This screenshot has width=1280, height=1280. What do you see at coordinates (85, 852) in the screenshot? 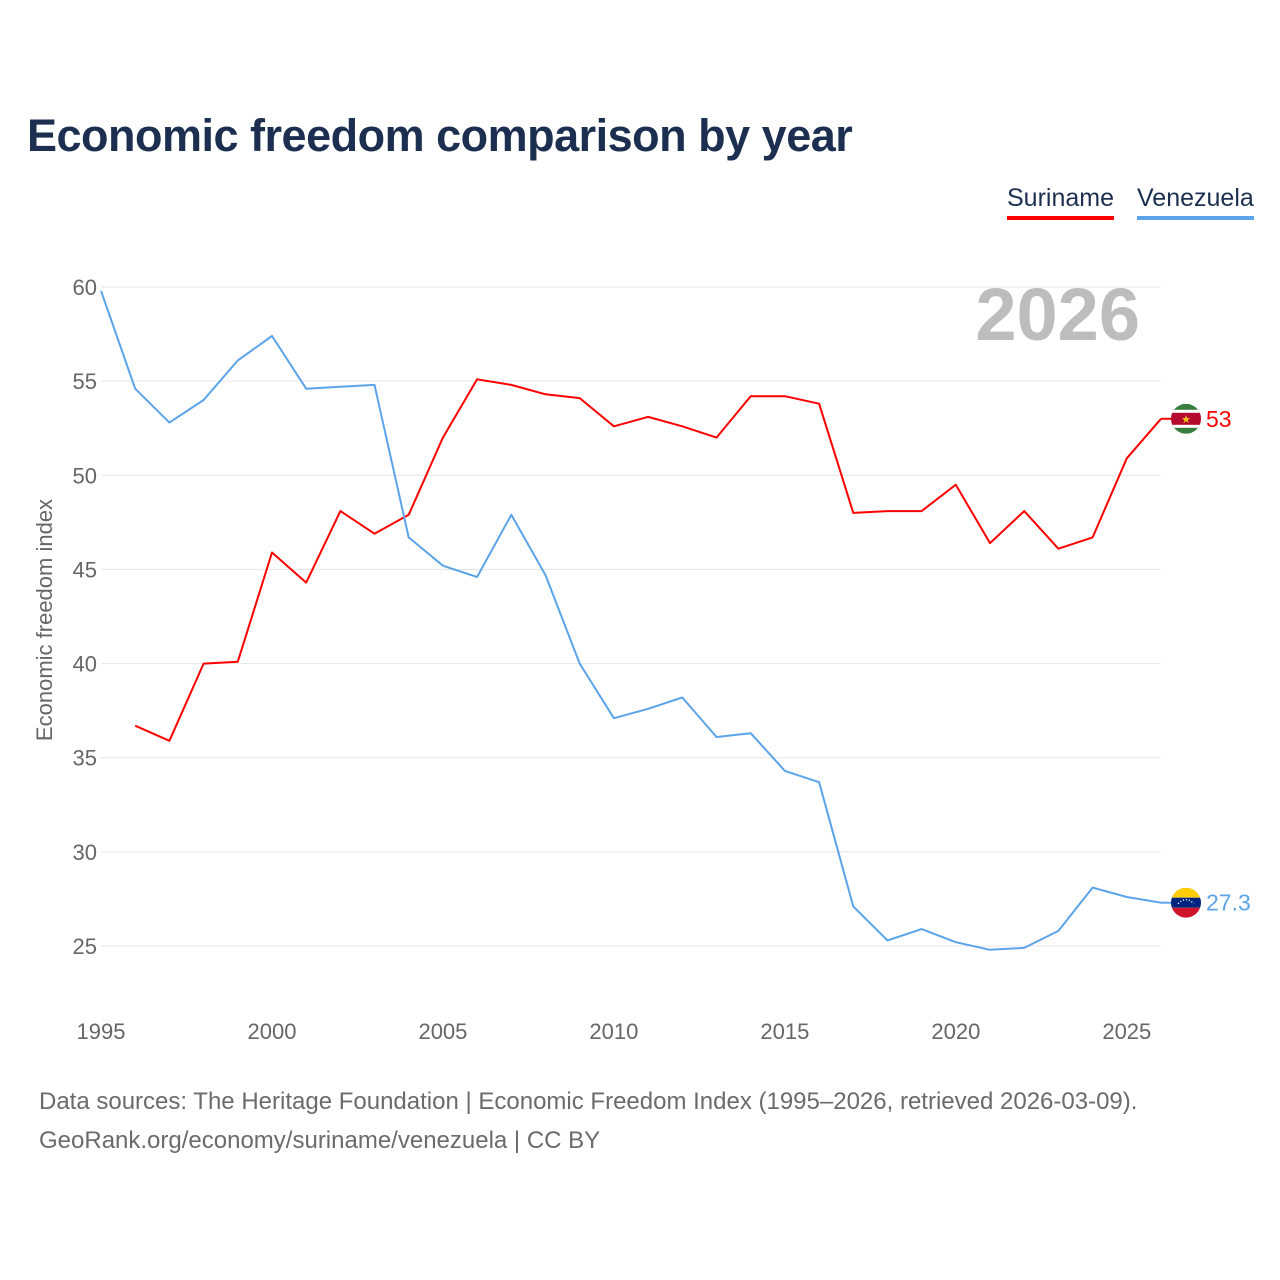
I see `y-tick-label: 30` at bounding box center [85, 852].